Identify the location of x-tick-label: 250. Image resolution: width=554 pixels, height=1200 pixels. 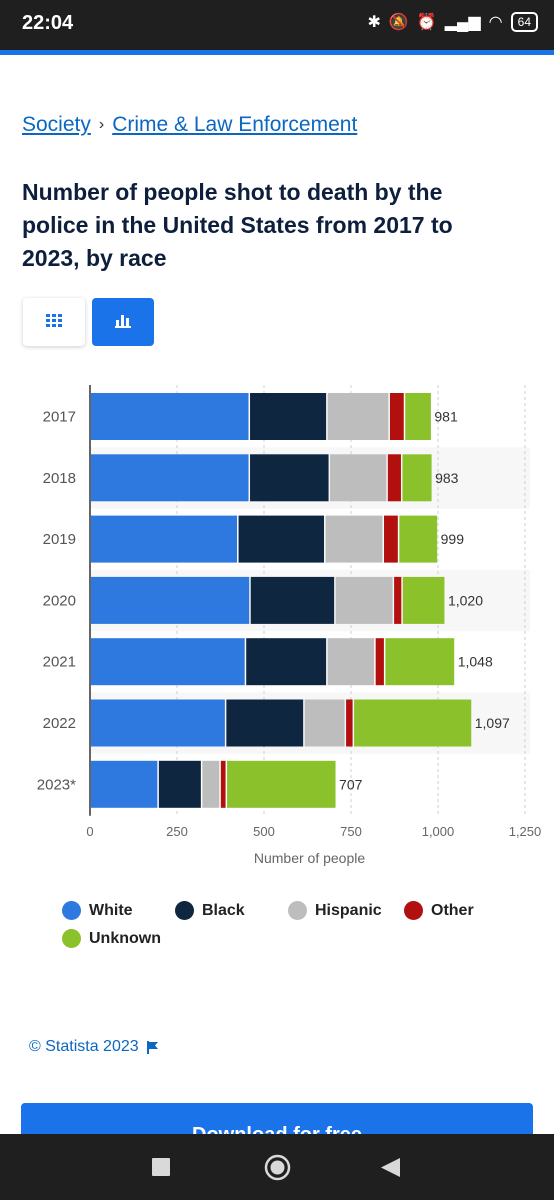
(177, 831).